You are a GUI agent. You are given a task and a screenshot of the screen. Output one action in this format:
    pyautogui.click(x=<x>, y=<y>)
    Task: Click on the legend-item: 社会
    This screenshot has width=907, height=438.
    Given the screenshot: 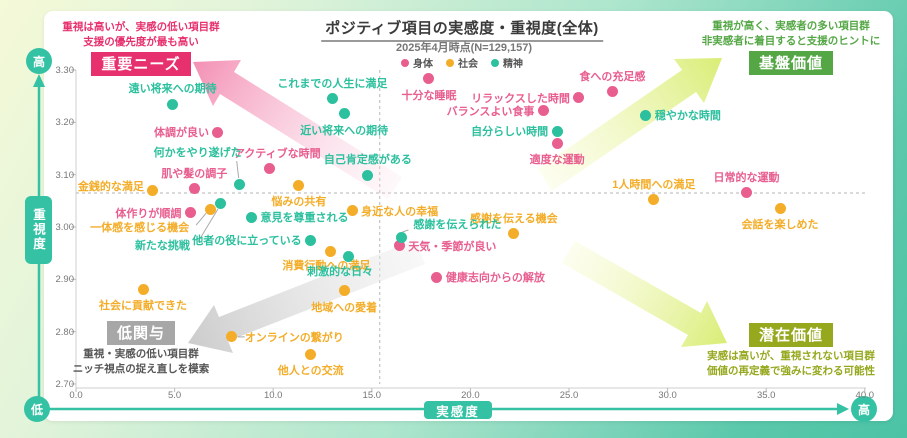 What is the action you would take?
    pyautogui.click(x=462, y=62)
    